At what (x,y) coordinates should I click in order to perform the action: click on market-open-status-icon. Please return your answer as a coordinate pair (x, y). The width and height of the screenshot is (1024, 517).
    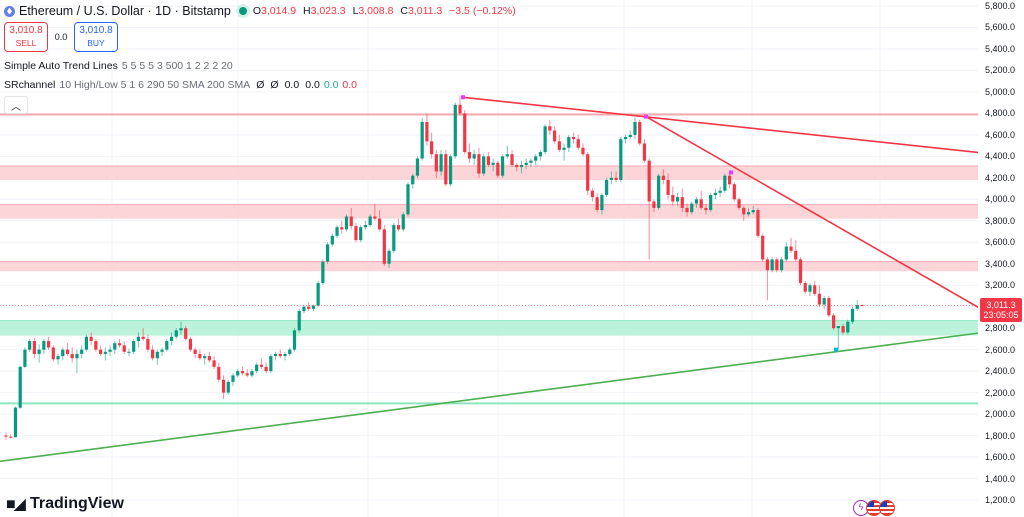
    Looking at the image, I should click on (242, 11).